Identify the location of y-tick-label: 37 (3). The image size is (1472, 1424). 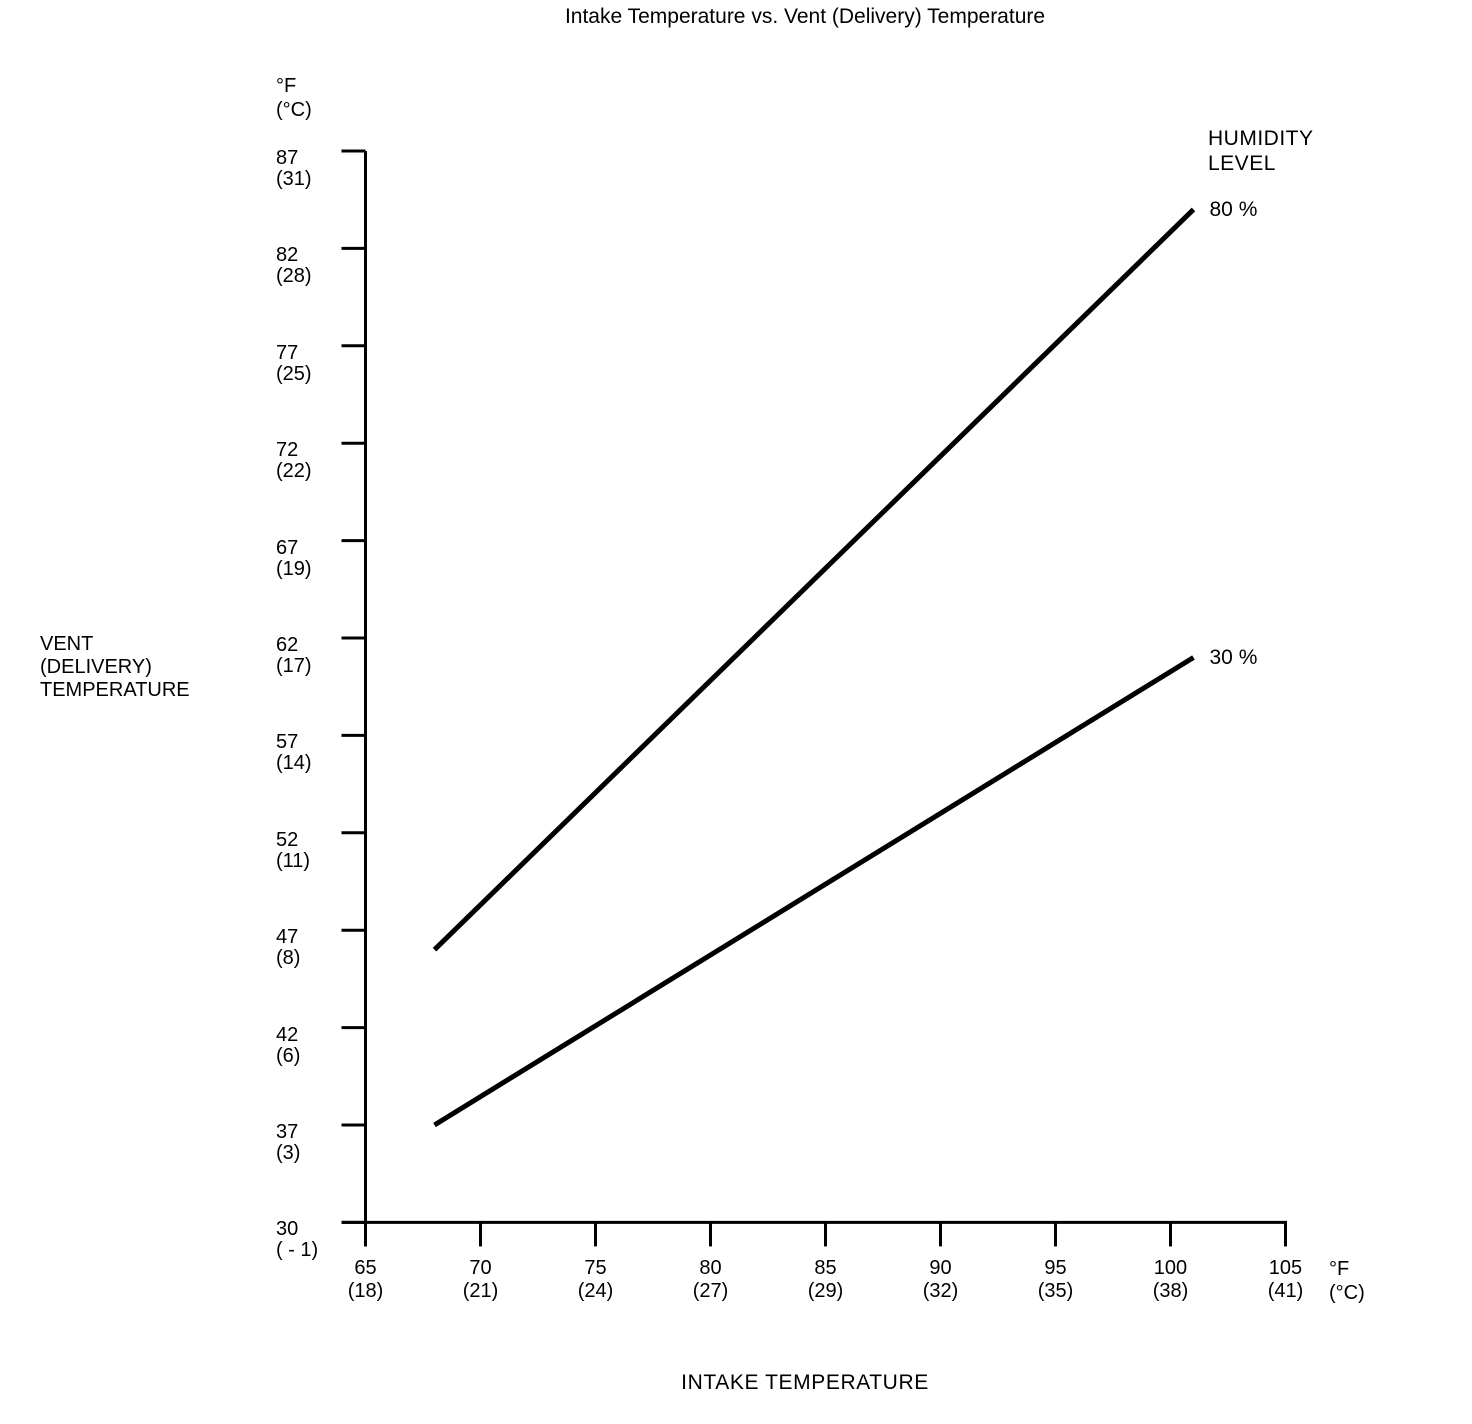
(288, 1142).